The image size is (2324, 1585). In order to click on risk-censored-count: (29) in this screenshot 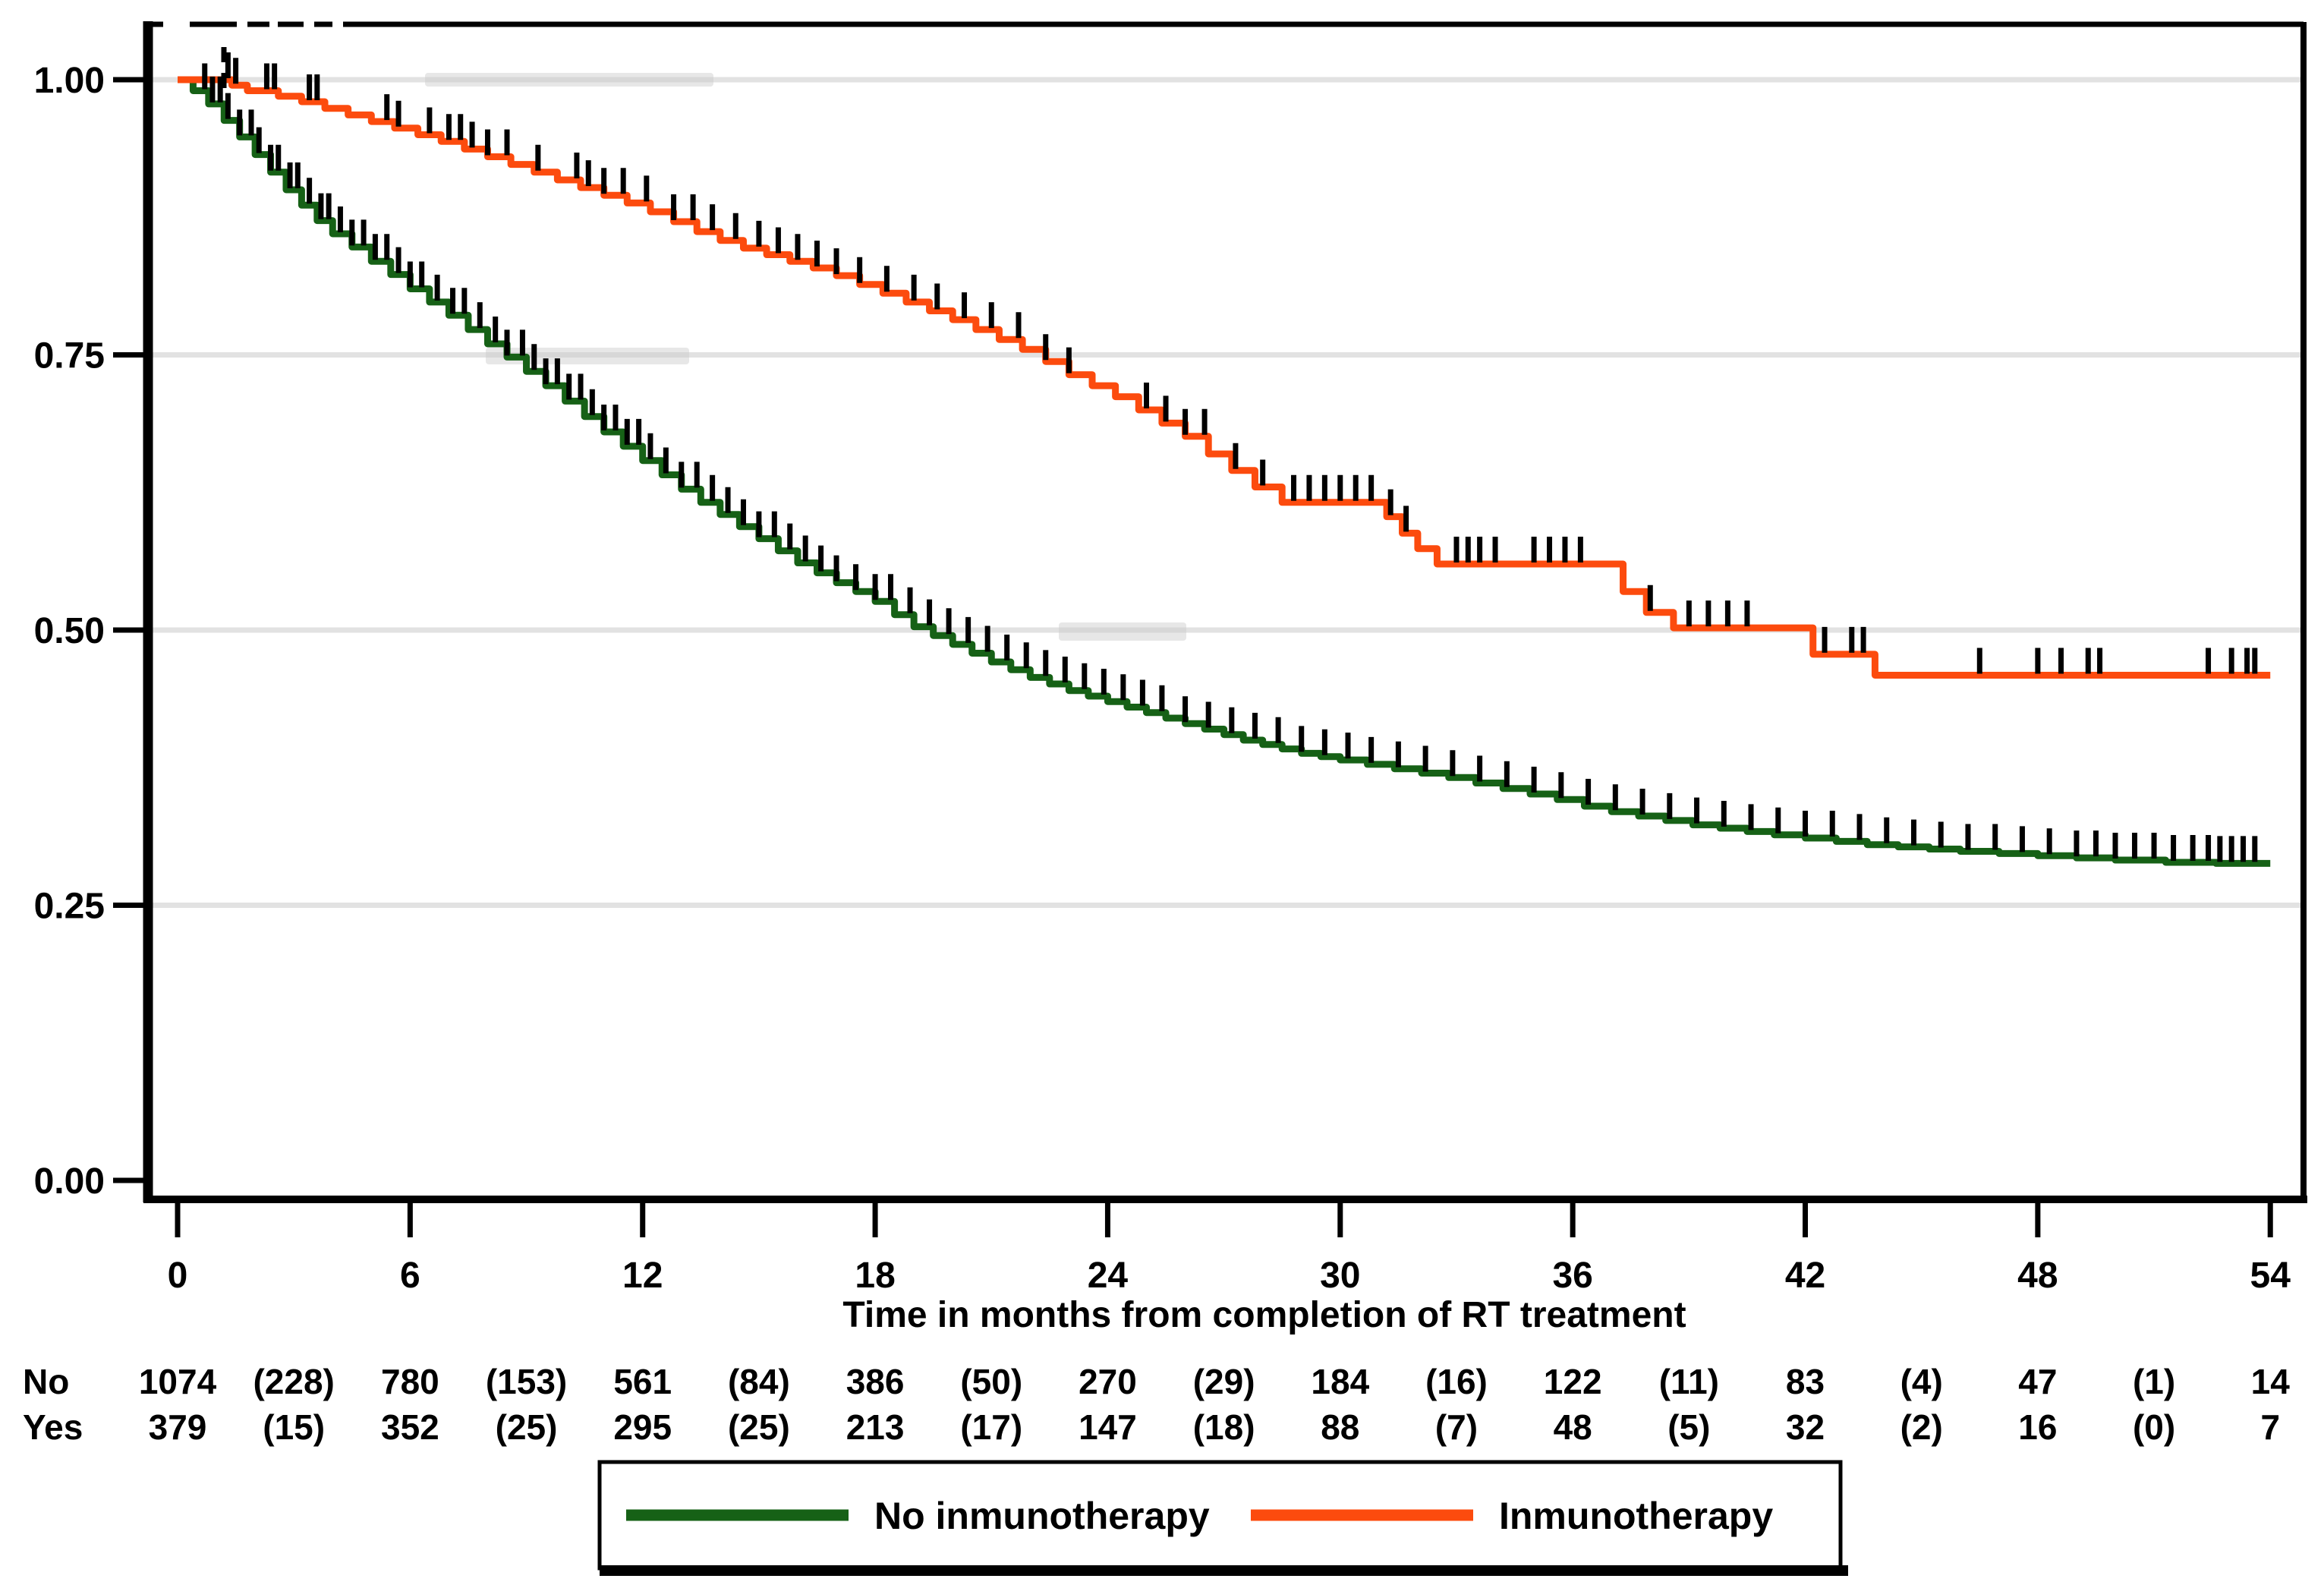, I will do `click(1224, 1381)`.